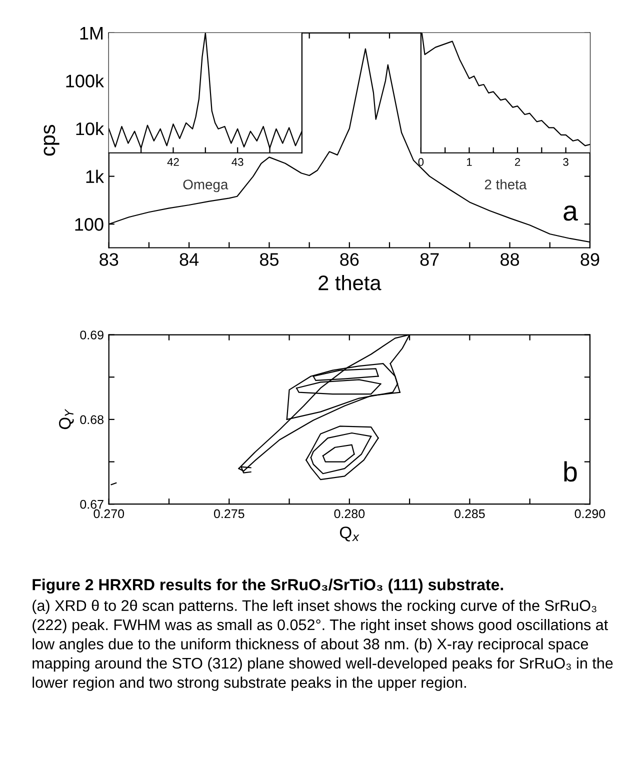 The image size is (633, 784). What do you see at coordinates (322, 645) in the screenshot?
I see `text: (a) XRD θ to 2θ scan patterns. The left inset shows the rocking curve of the SrRuO₃ (222) peak. FWHM was as small as 0.052°. The right inset shows good oscillations at low angles due to the uniform thickness of about 38 nm. (b) X-ray reciprocal space mapping around the STO (312) plane showed well-developed peaks for SrRuO₃ in the lower region and two strong substrate peaks in the upper region.` at bounding box center [322, 645].